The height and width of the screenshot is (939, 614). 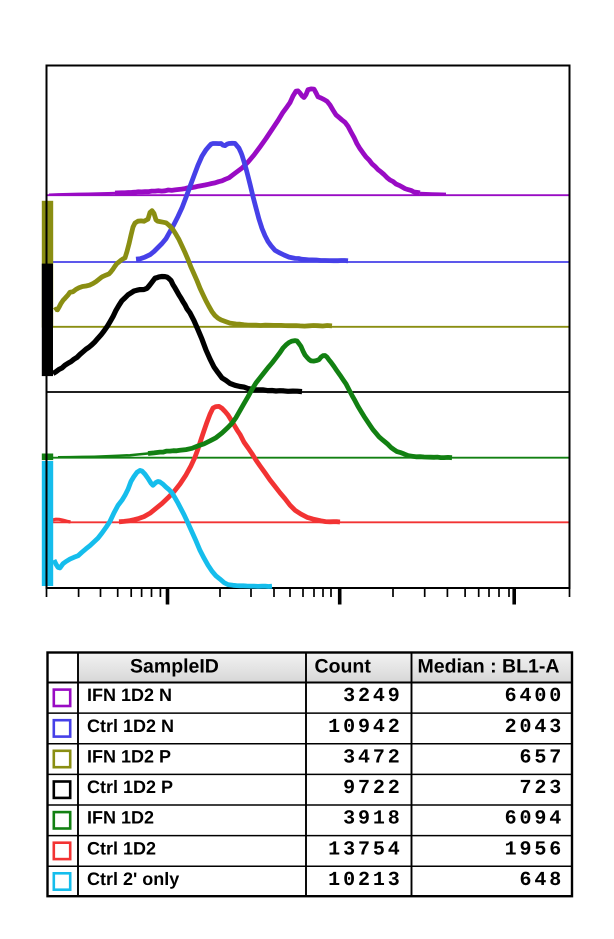 I want to click on svg-text: 10213, so click(x=365, y=880).